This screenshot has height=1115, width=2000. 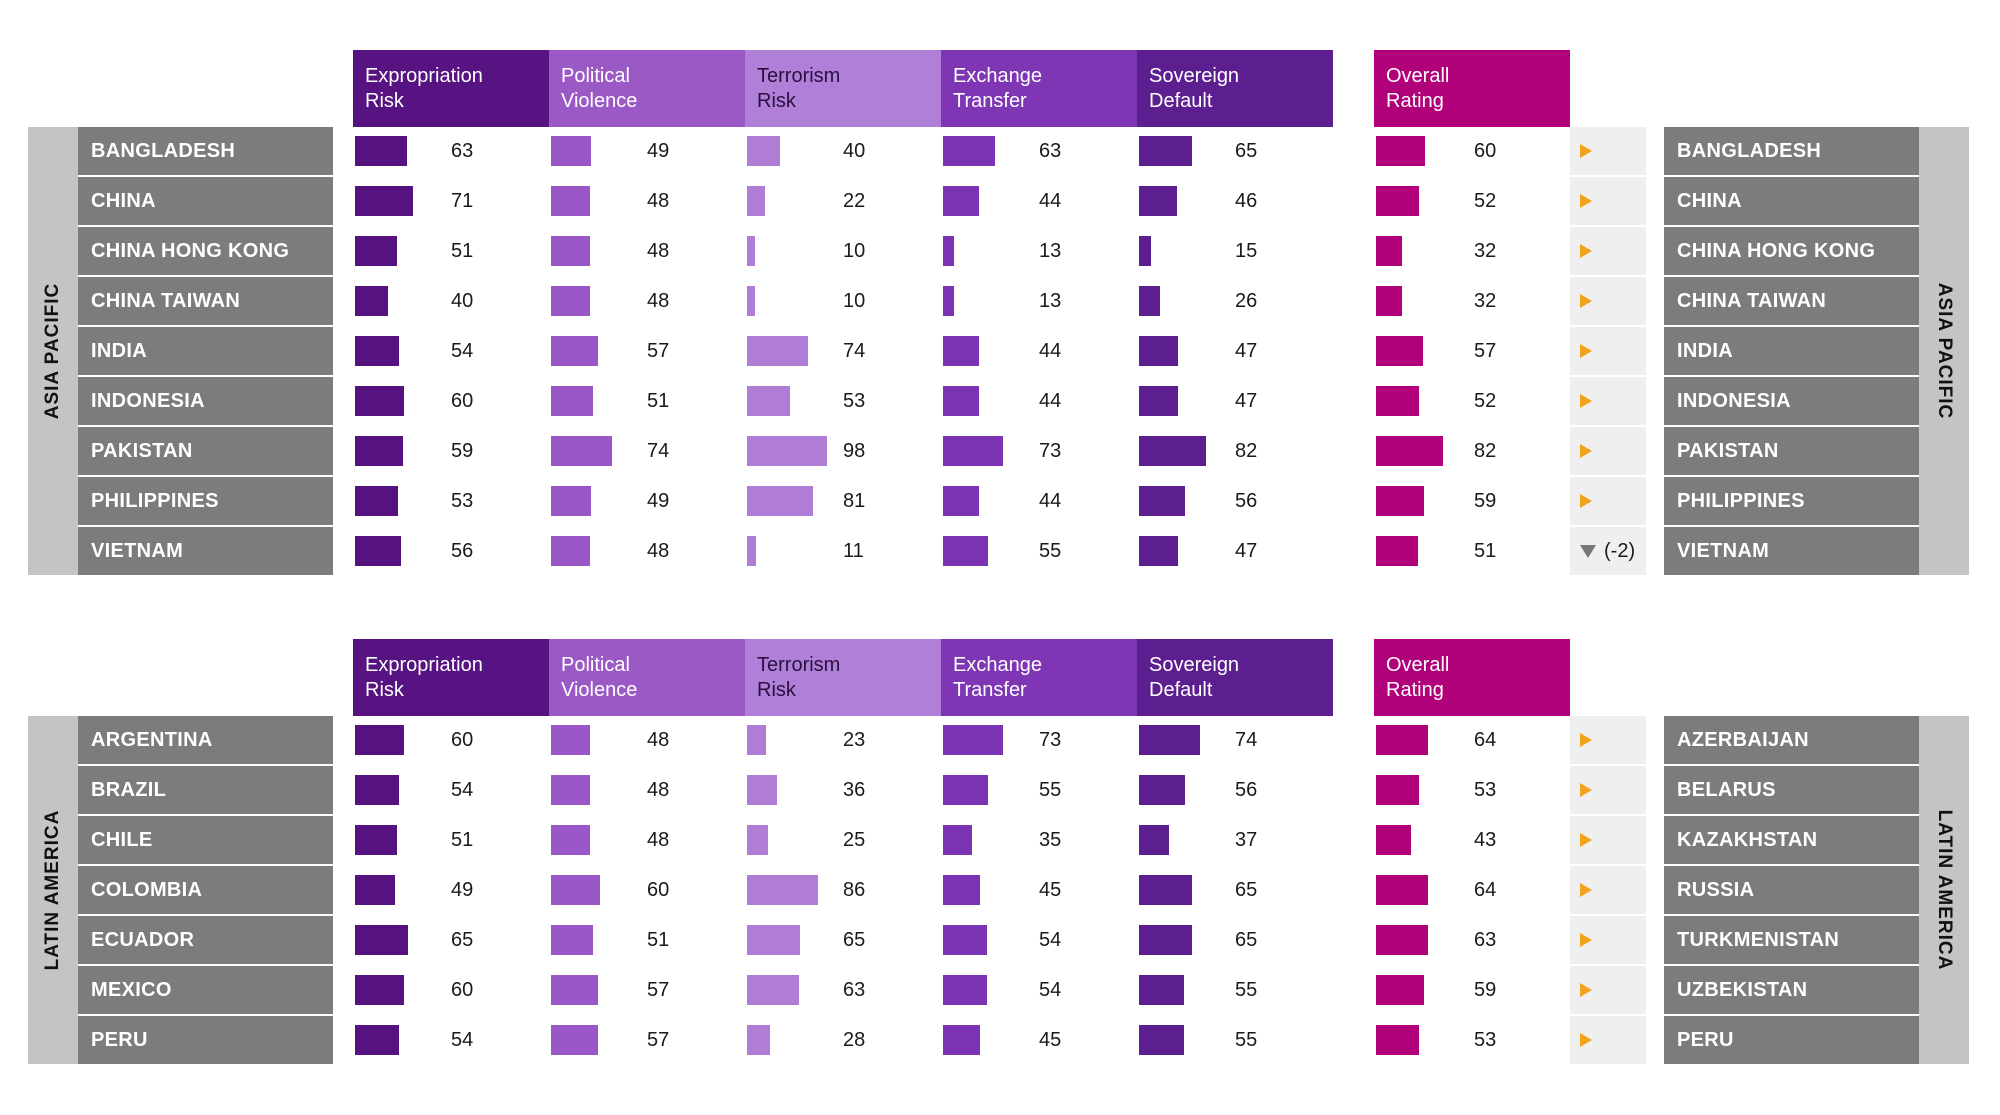 I want to click on trend-indicator: (-2), so click(x=1608, y=551).